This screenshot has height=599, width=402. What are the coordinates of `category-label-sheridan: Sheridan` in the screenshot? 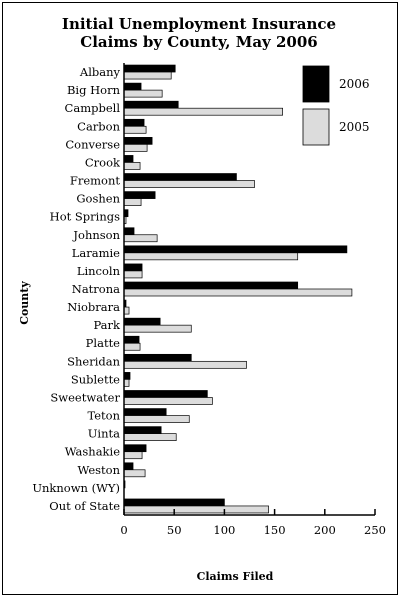 It's located at (93, 361).